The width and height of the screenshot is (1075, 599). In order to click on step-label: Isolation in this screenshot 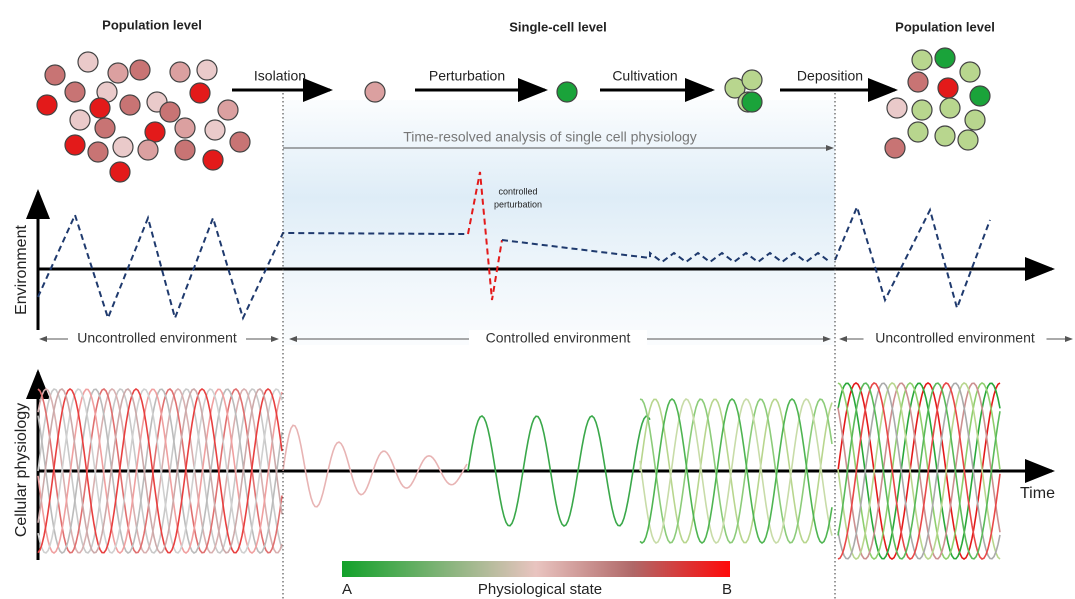, I will do `click(280, 76)`.